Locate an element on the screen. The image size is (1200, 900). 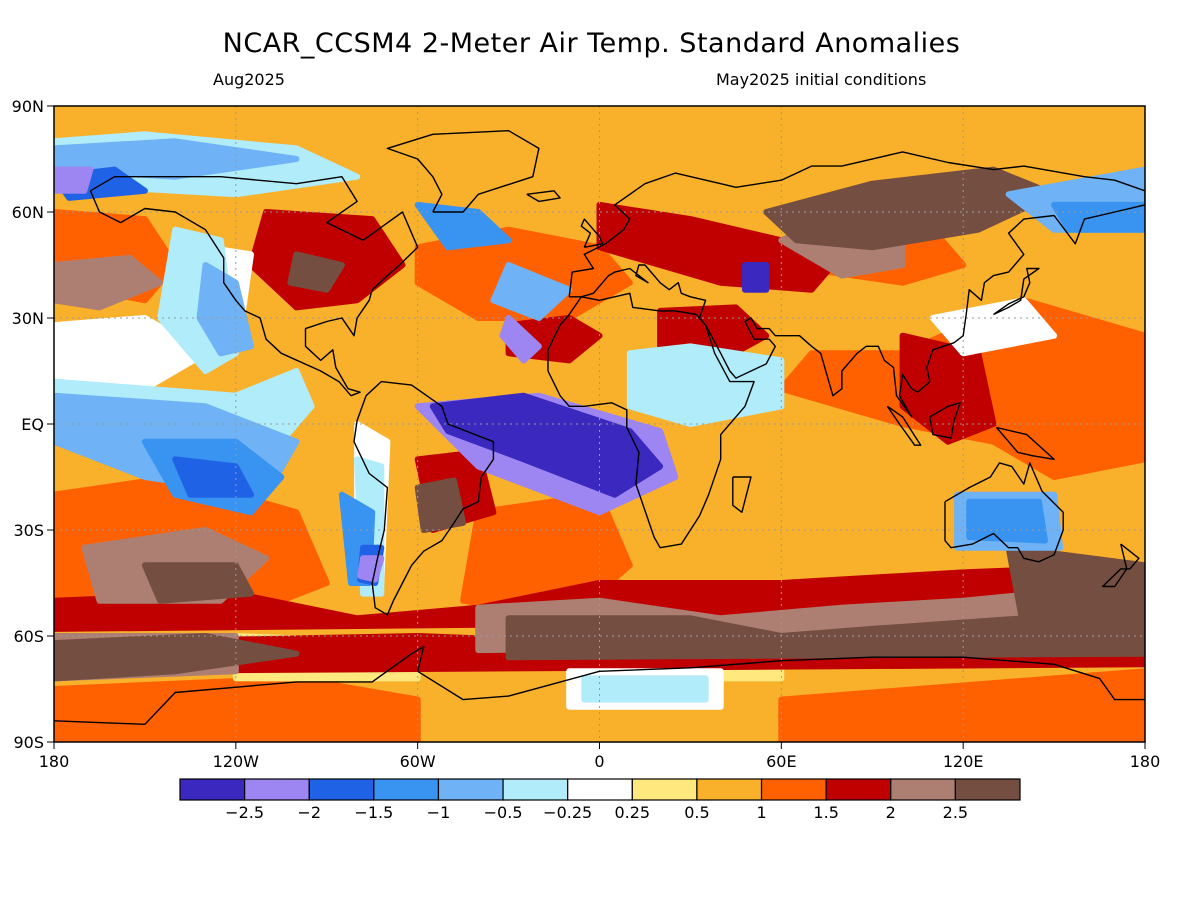
coastline-africa is located at coordinates (651, 420).